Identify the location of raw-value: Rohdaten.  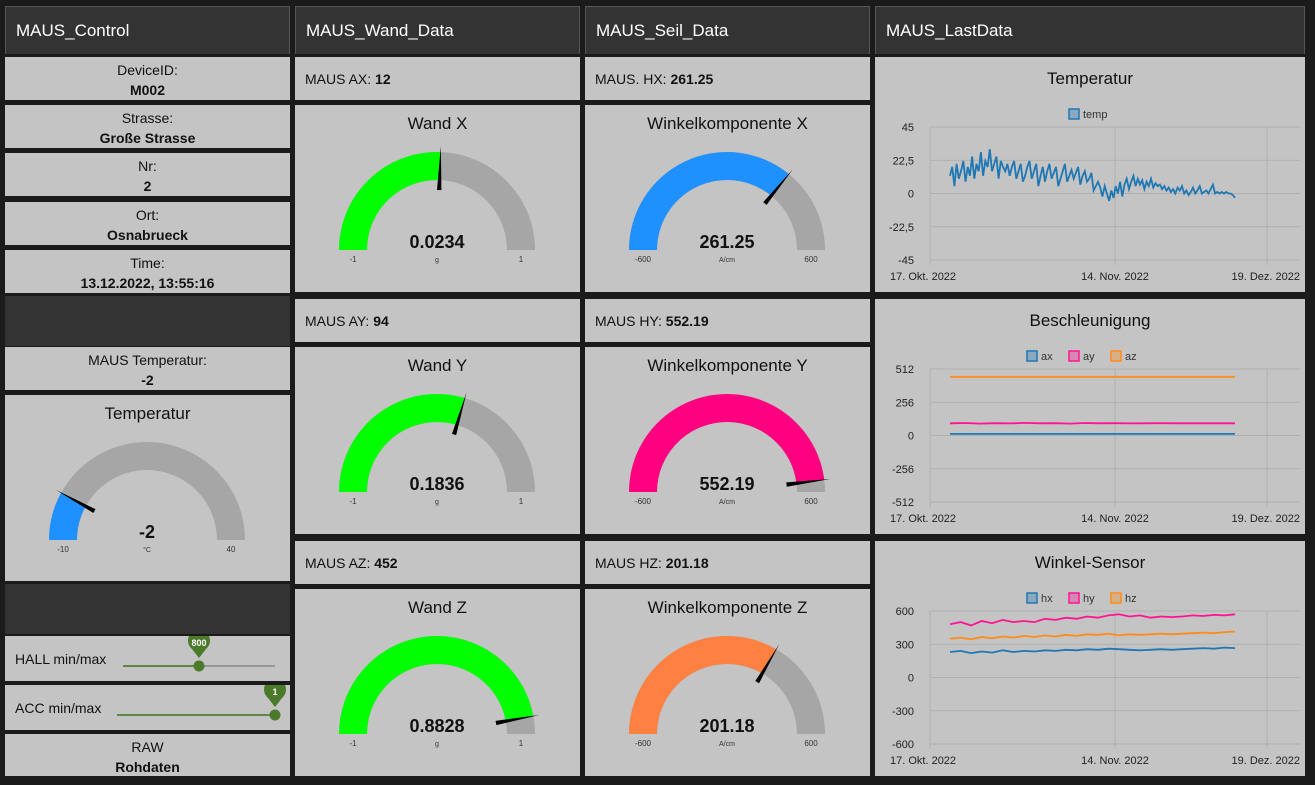
(147, 767).